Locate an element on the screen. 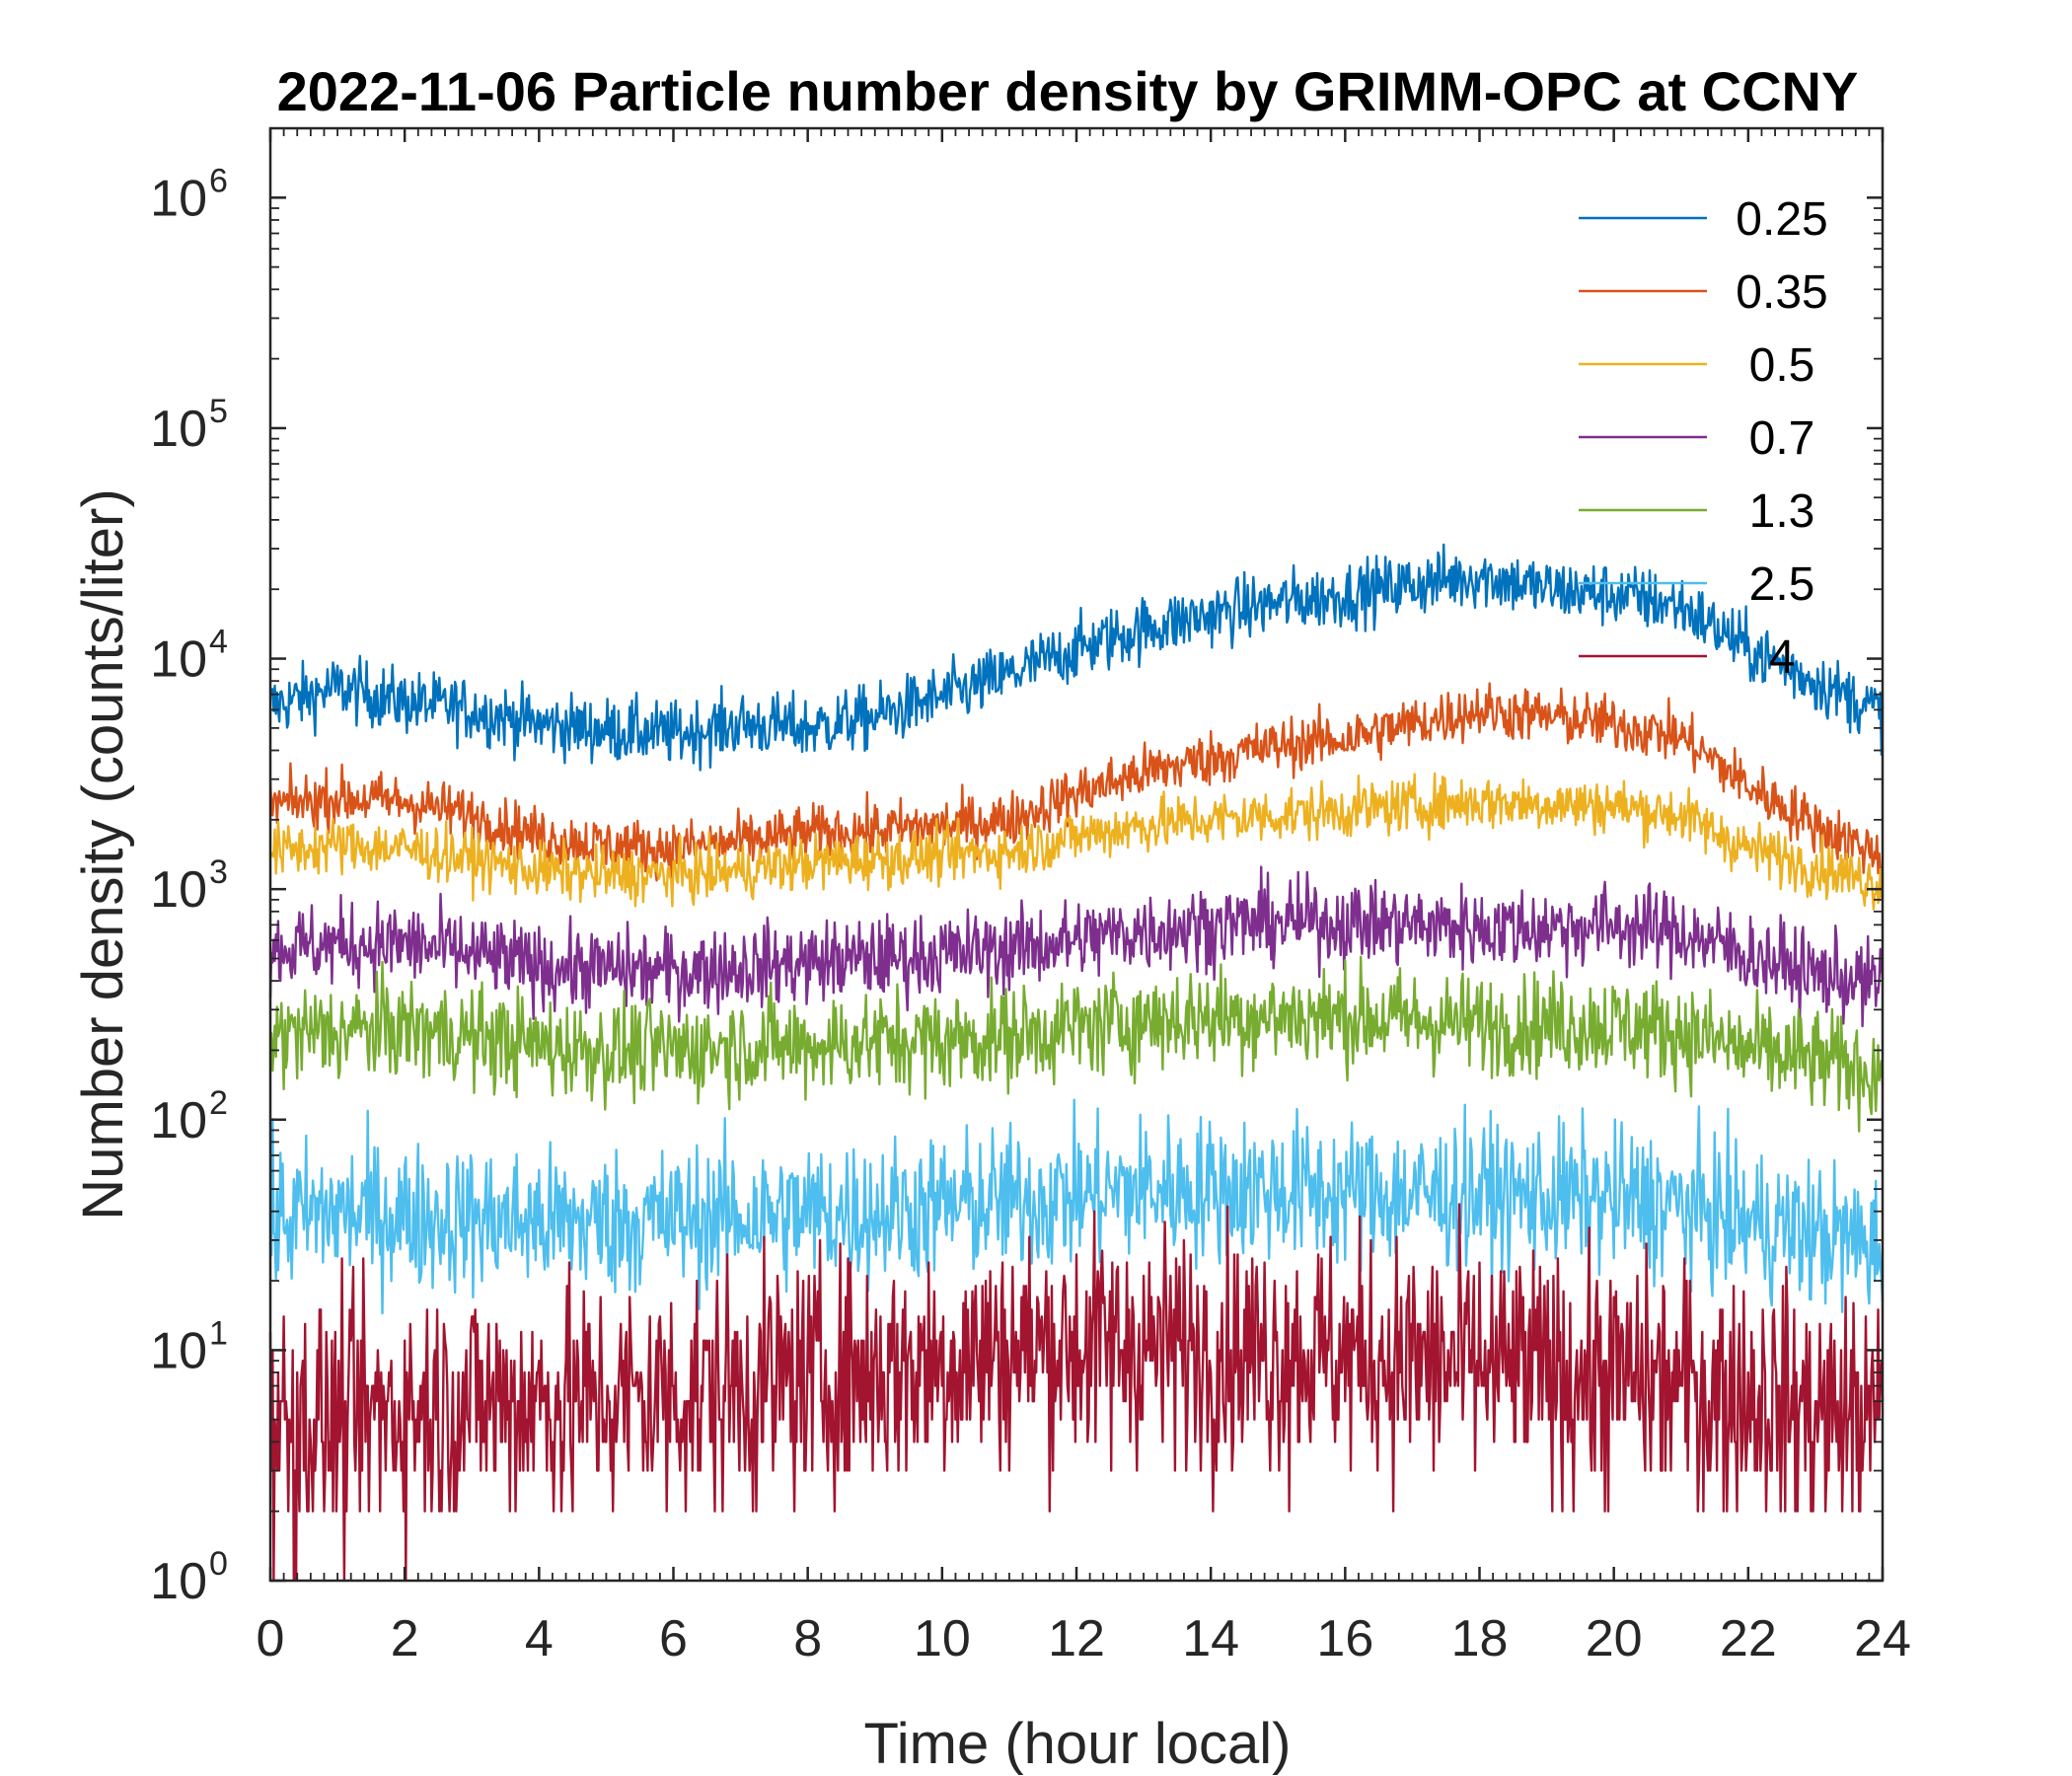 The height and width of the screenshot is (1776, 2072). legend-label-1-3: 1.3 is located at coordinates (1782, 512).